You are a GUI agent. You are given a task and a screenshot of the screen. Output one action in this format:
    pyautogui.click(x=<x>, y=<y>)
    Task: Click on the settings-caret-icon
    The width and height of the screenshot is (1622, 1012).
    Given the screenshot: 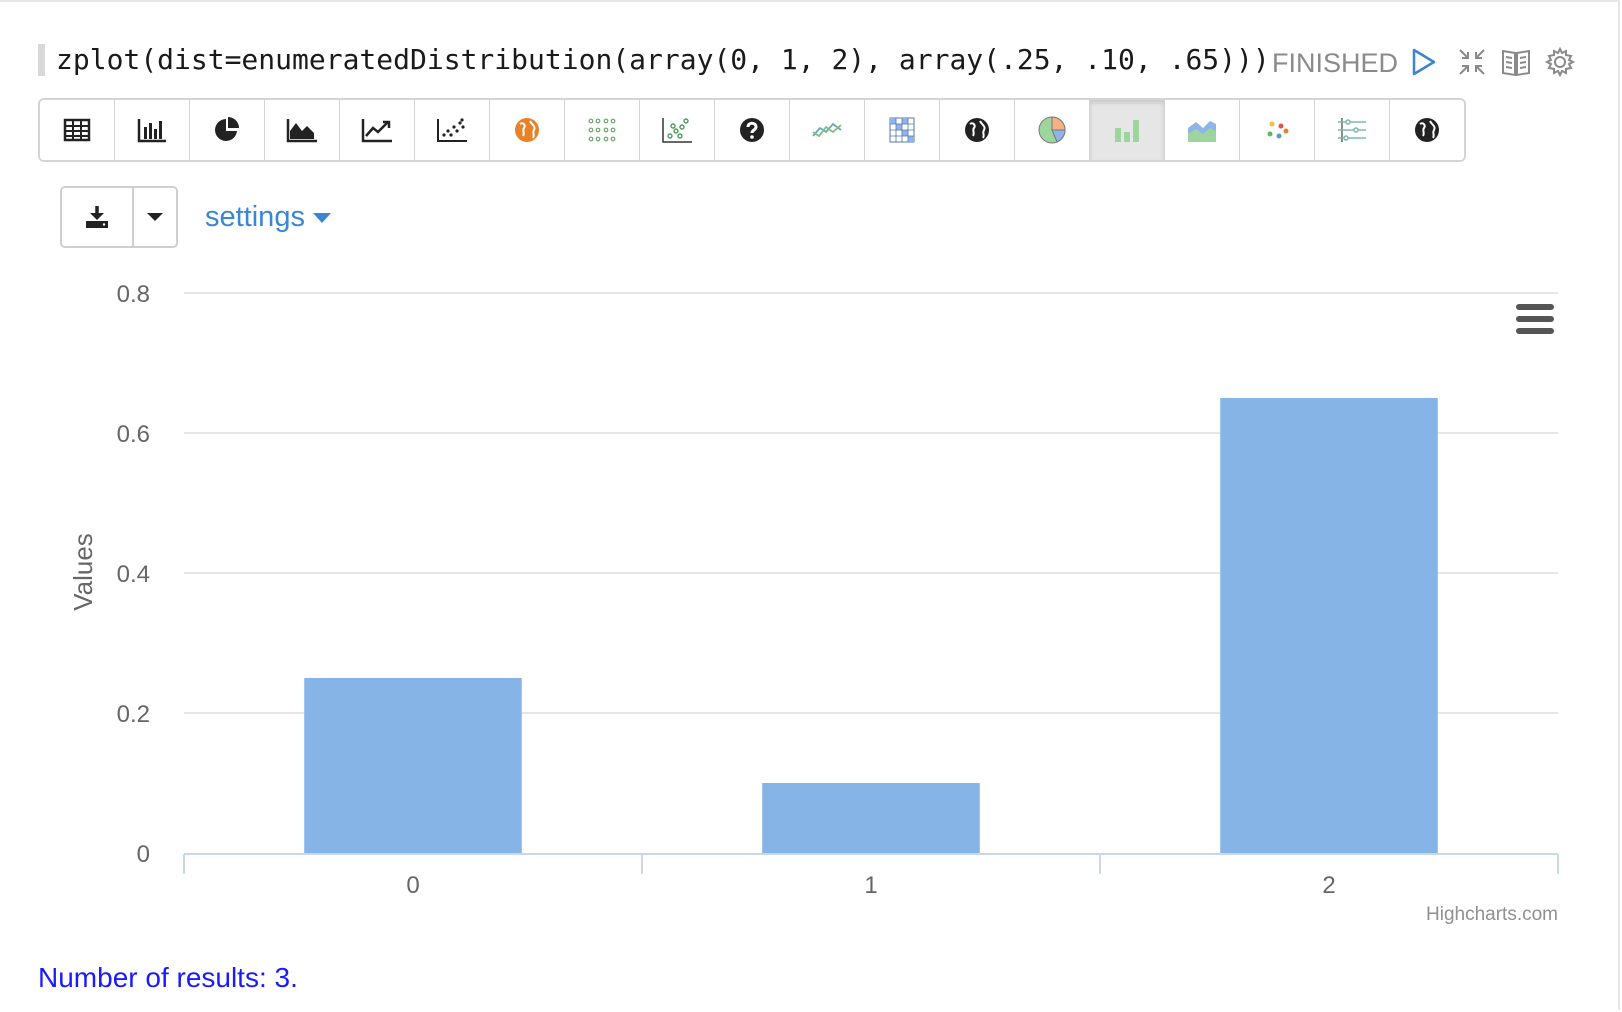 What is the action you would take?
    pyautogui.click(x=321, y=218)
    